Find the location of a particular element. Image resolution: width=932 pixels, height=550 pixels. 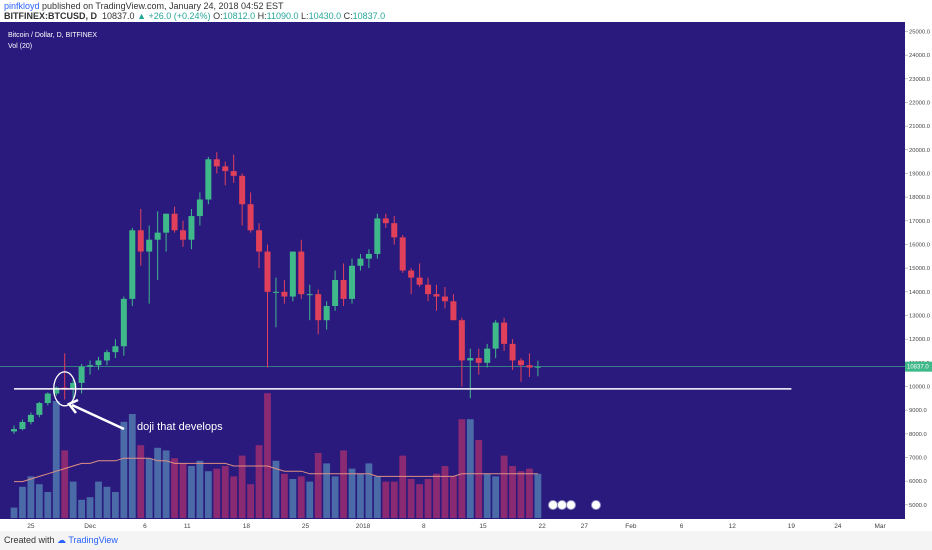

chart-legend-volume: Vol (20) is located at coordinates (20, 46).